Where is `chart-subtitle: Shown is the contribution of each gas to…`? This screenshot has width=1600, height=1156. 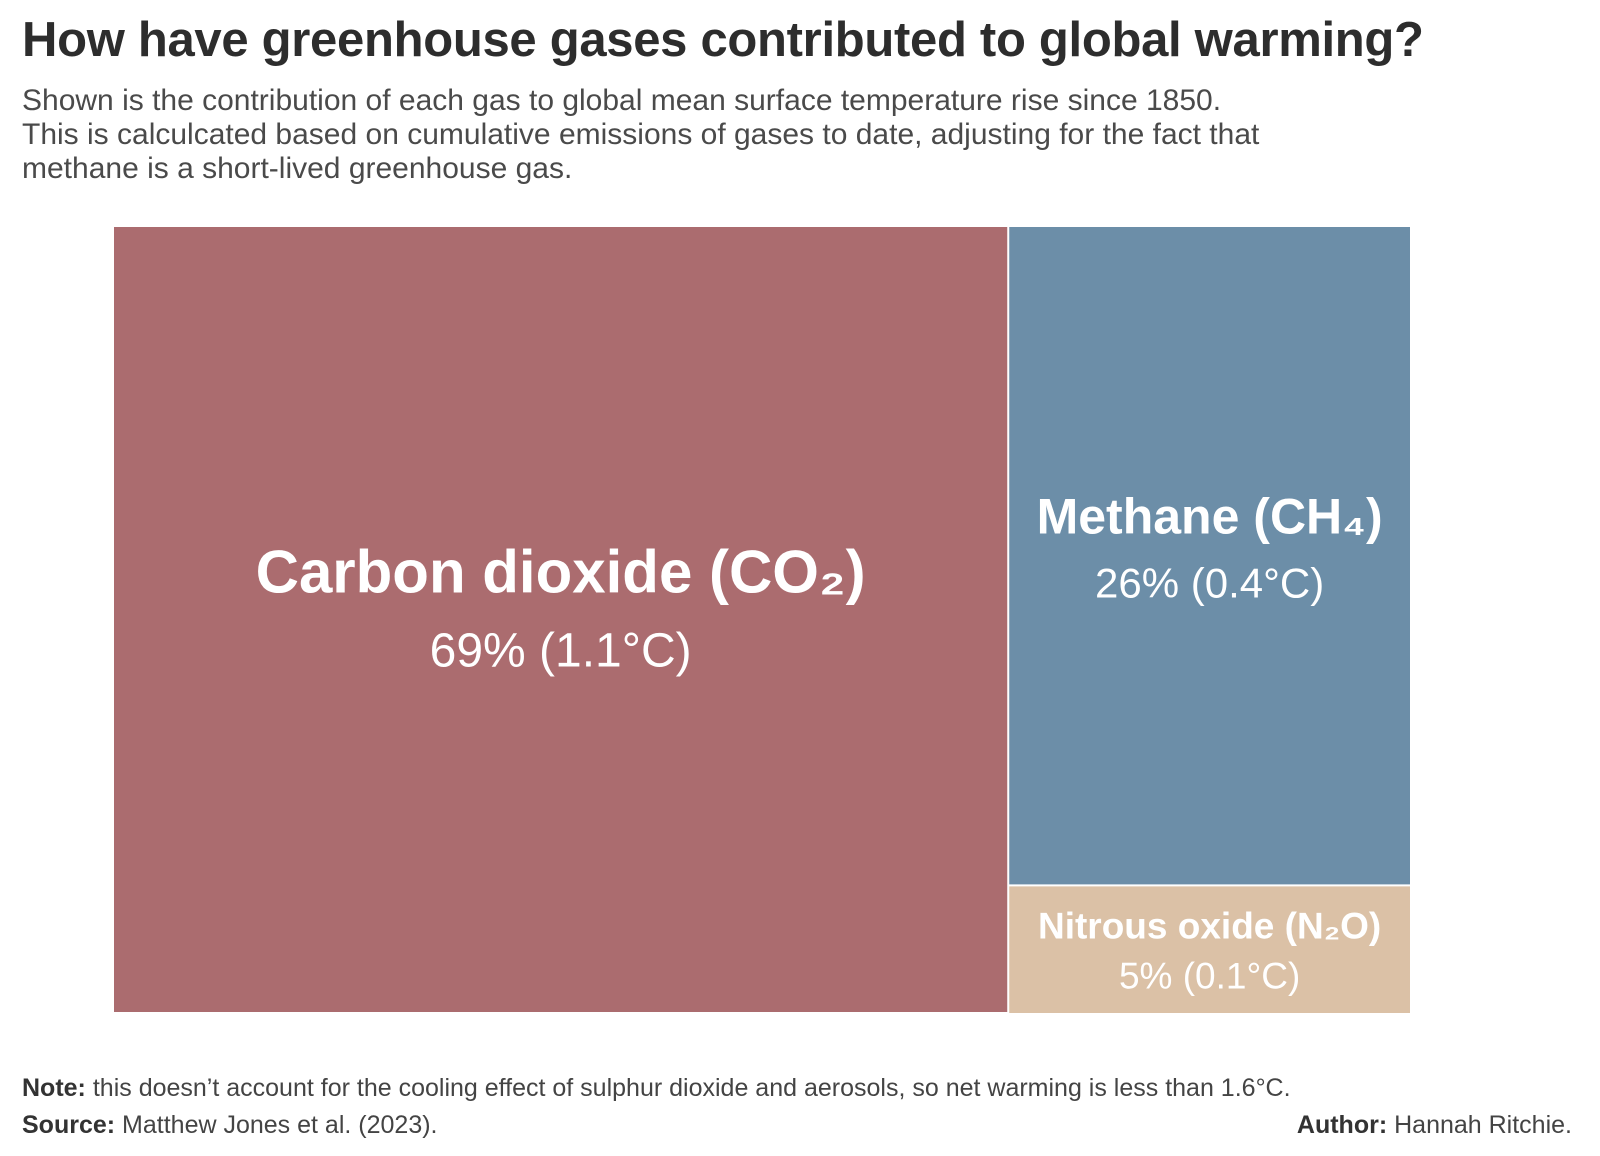 chart-subtitle: Shown is the contribution of each gas to… is located at coordinates (782, 135).